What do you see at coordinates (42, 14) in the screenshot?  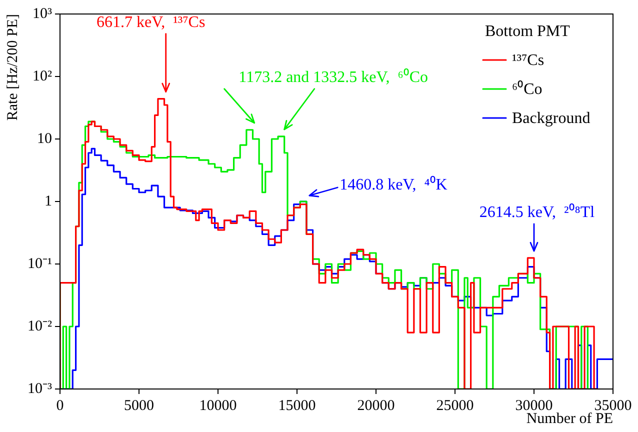 I see `y-tick-label: 10³` at bounding box center [42, 14].